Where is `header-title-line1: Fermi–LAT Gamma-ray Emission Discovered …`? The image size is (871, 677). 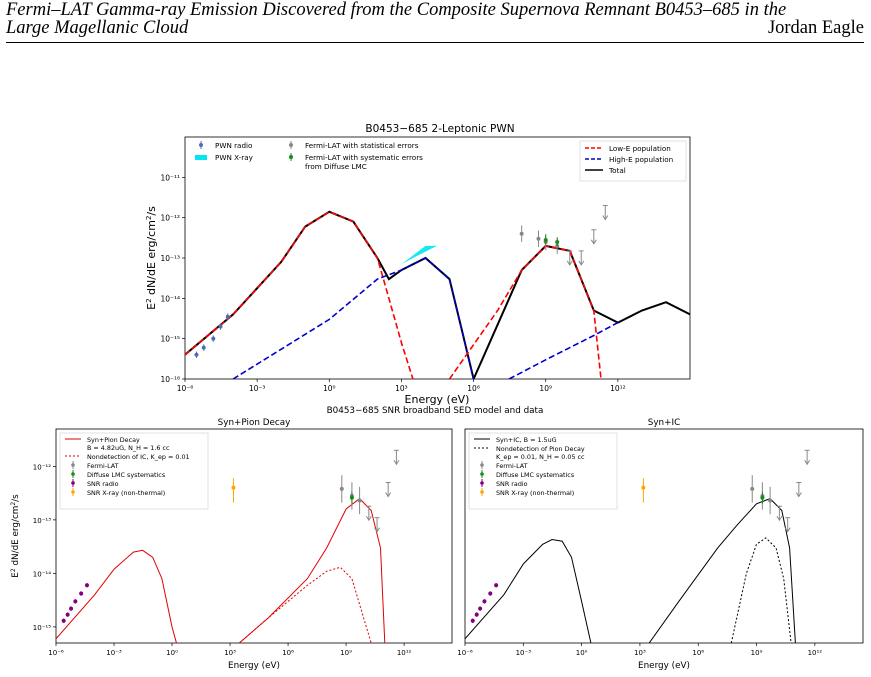
header-title-line1: Fermi–LAT Gamma-ray Emission Discovered … is located at coordinates (396, 10).